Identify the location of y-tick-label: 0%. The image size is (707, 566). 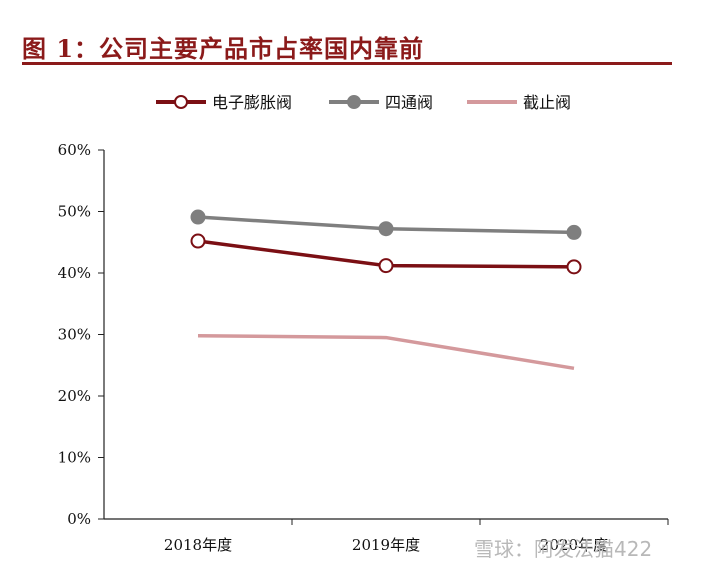
(79, 519).